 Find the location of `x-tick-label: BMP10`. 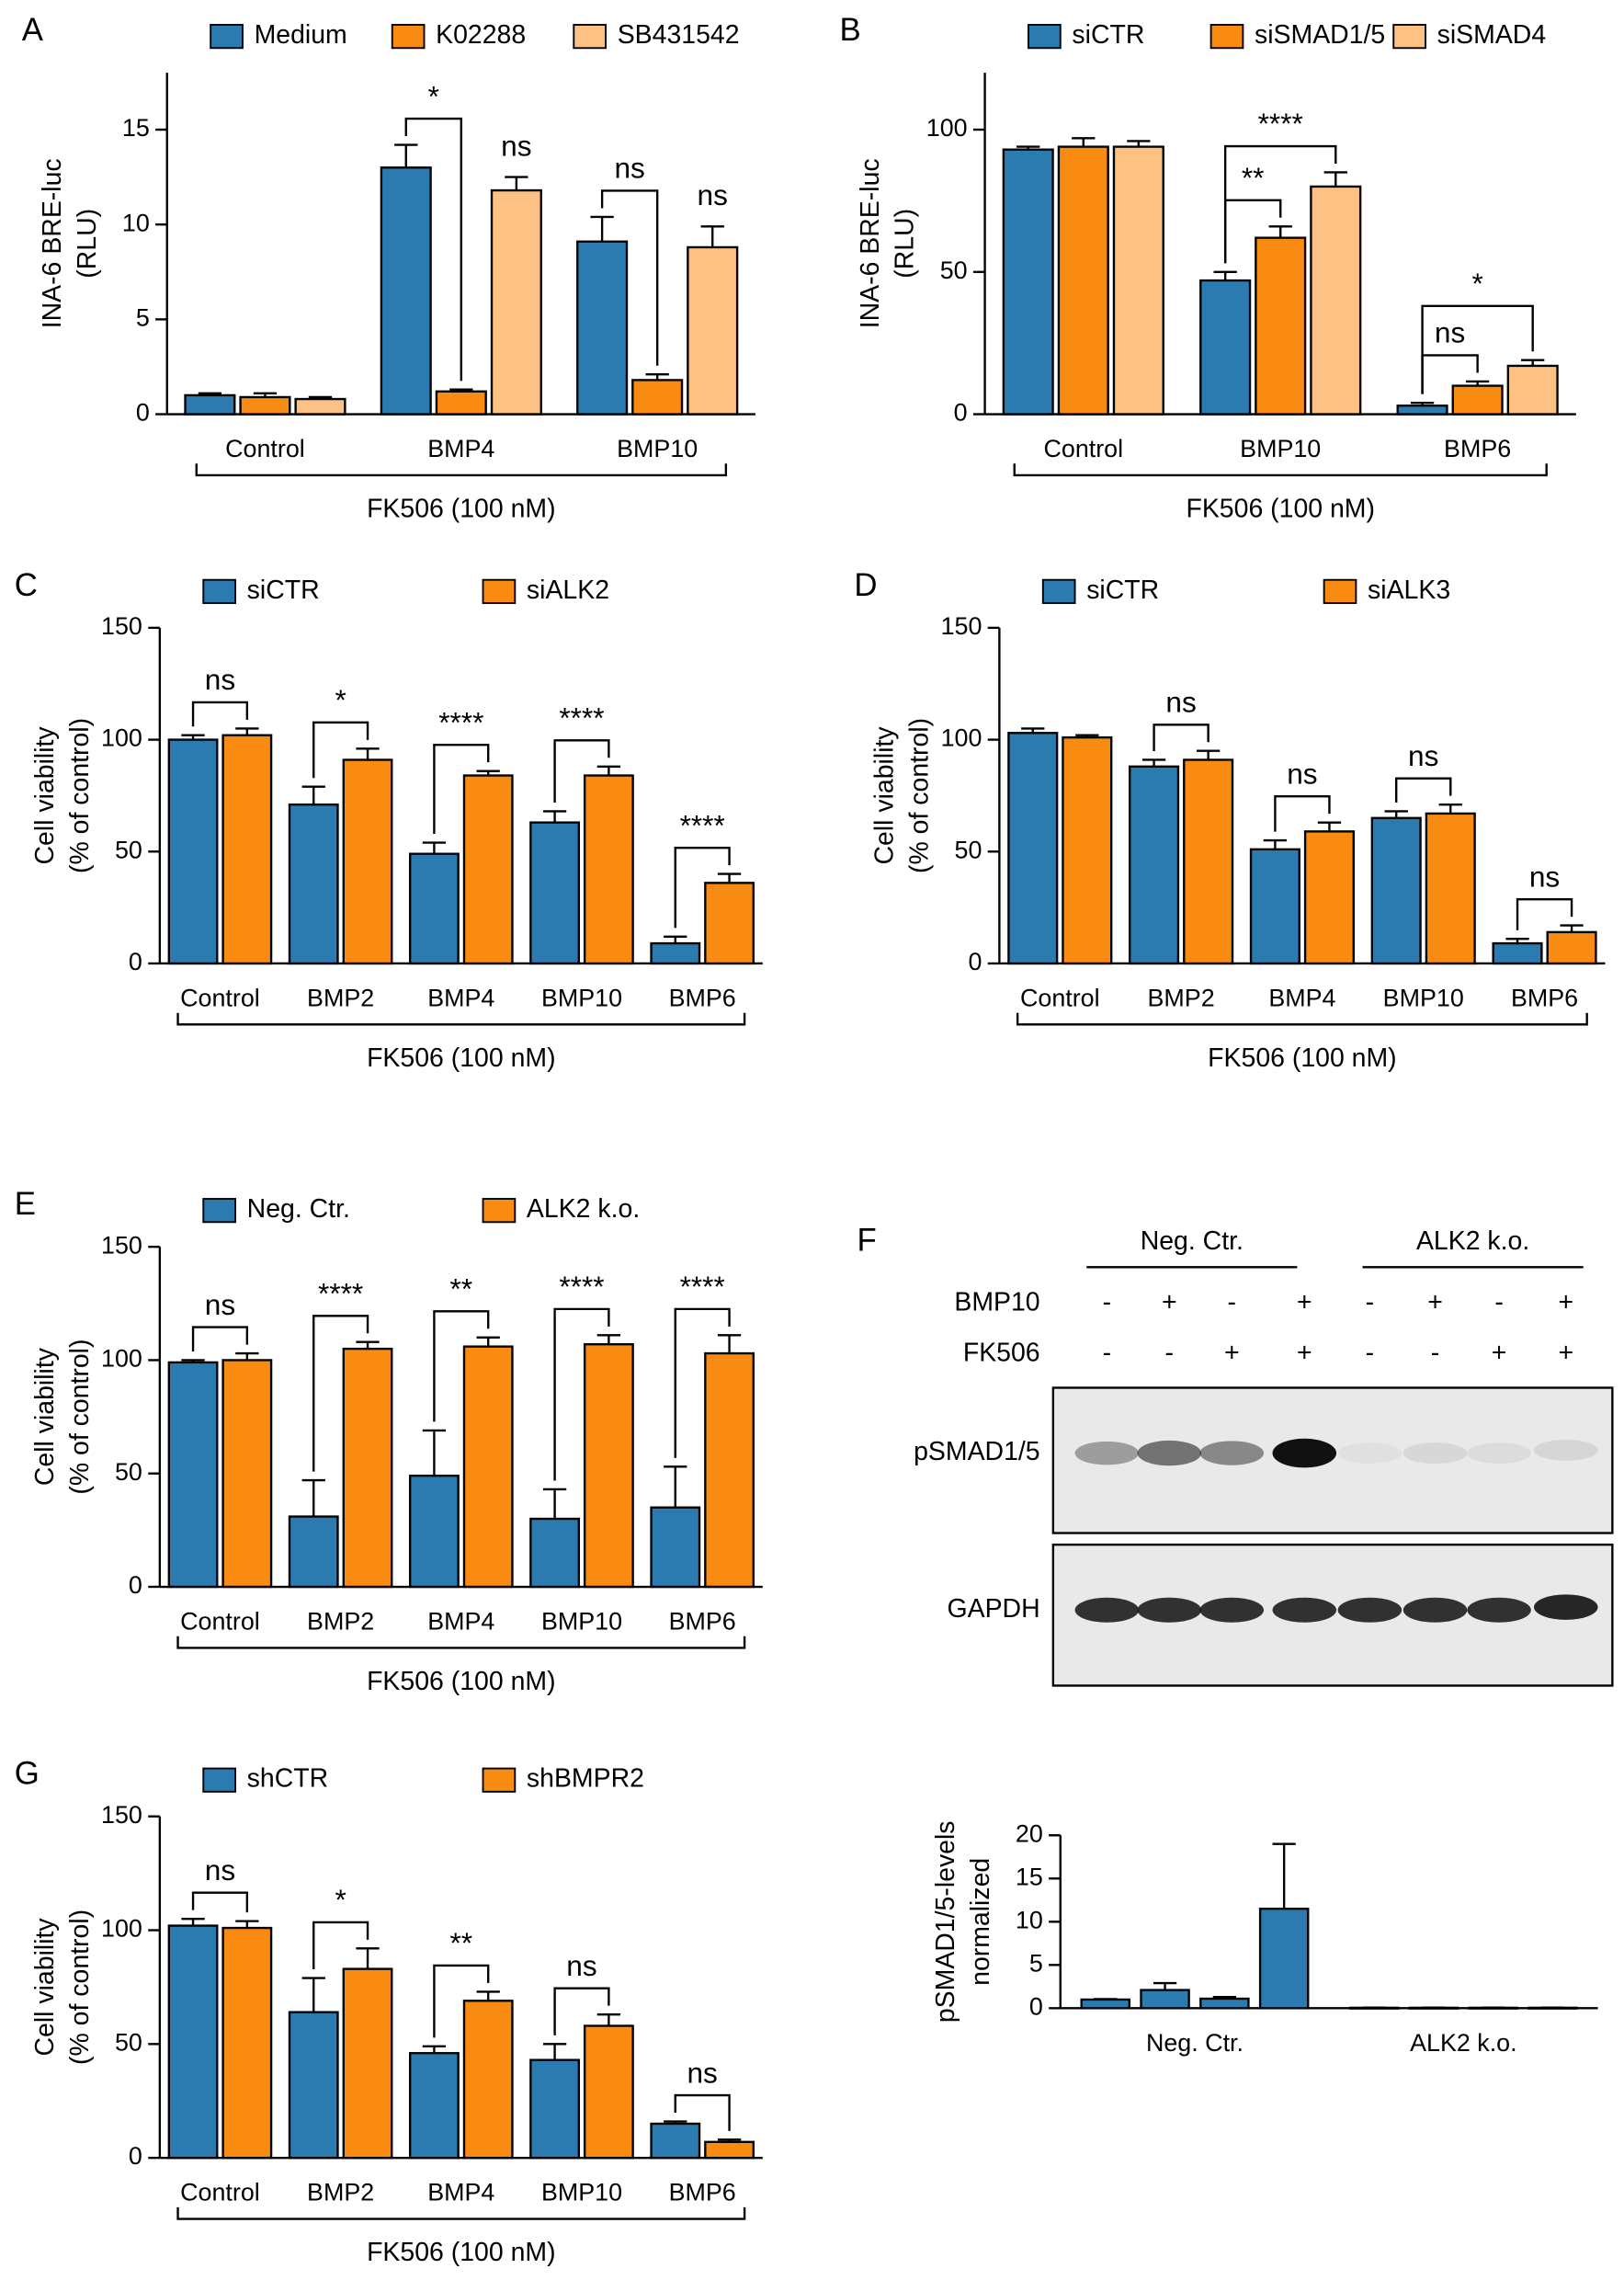

x-tick-label: BMP10 is located at coordinates (1424, 998).